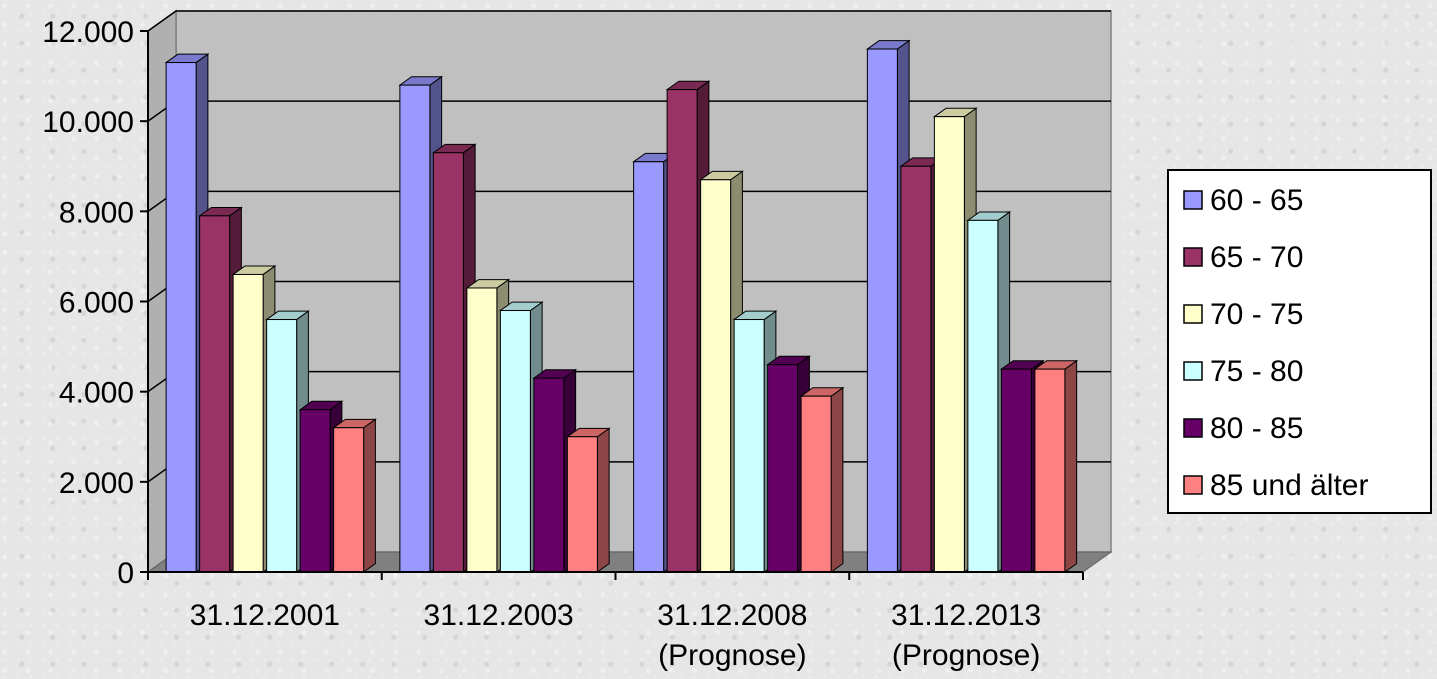  What do you see at coordinates (96, 393) in the screenshot?
I see `y-tick-label: 4.000` at bounding box center [96, 393].